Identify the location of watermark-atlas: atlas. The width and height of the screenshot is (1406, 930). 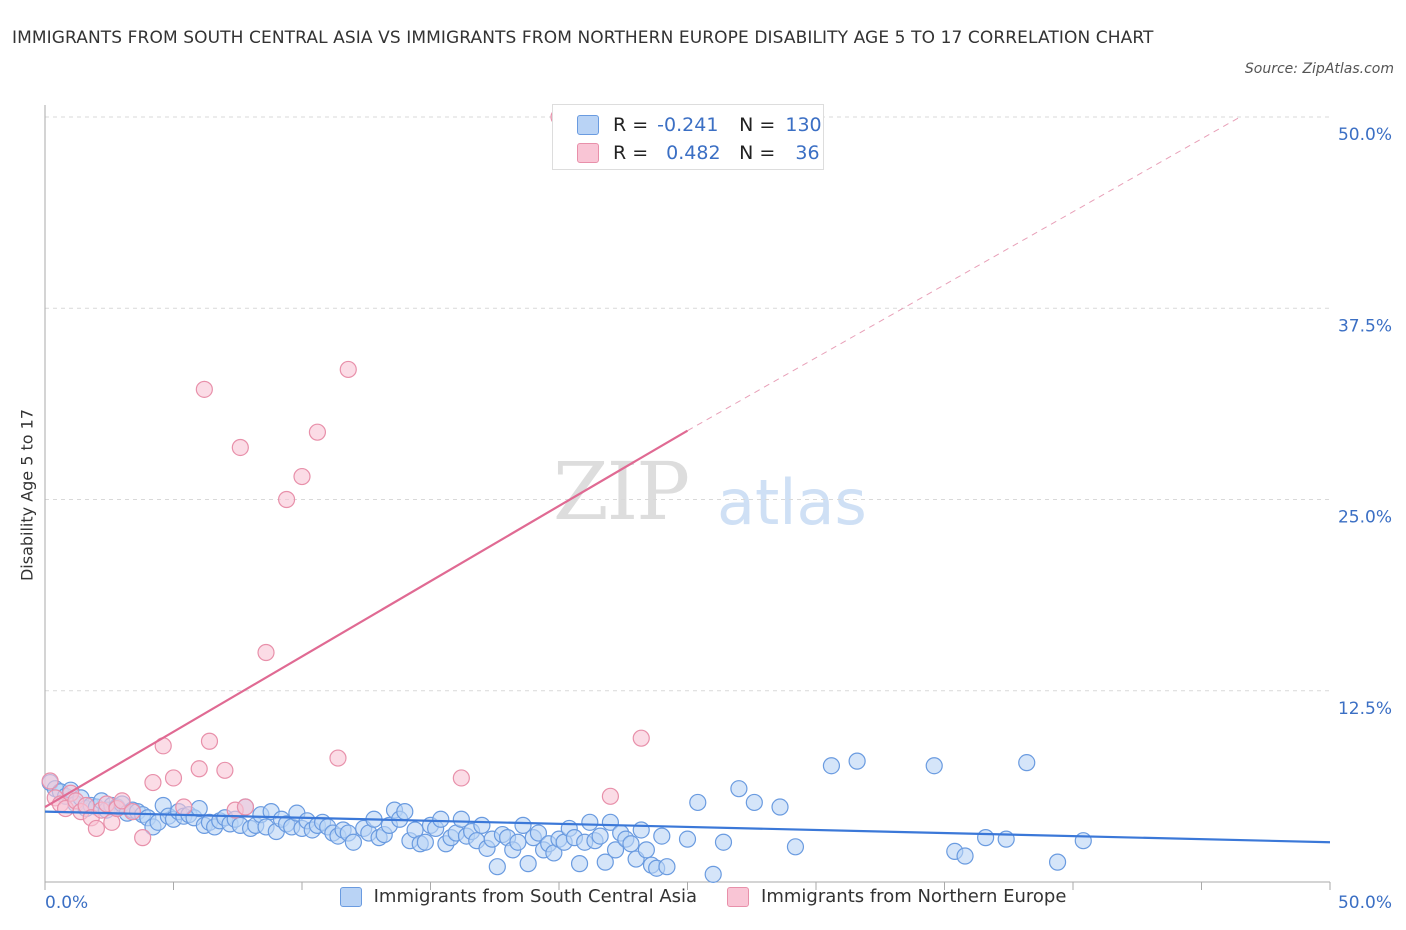
(792, 502).